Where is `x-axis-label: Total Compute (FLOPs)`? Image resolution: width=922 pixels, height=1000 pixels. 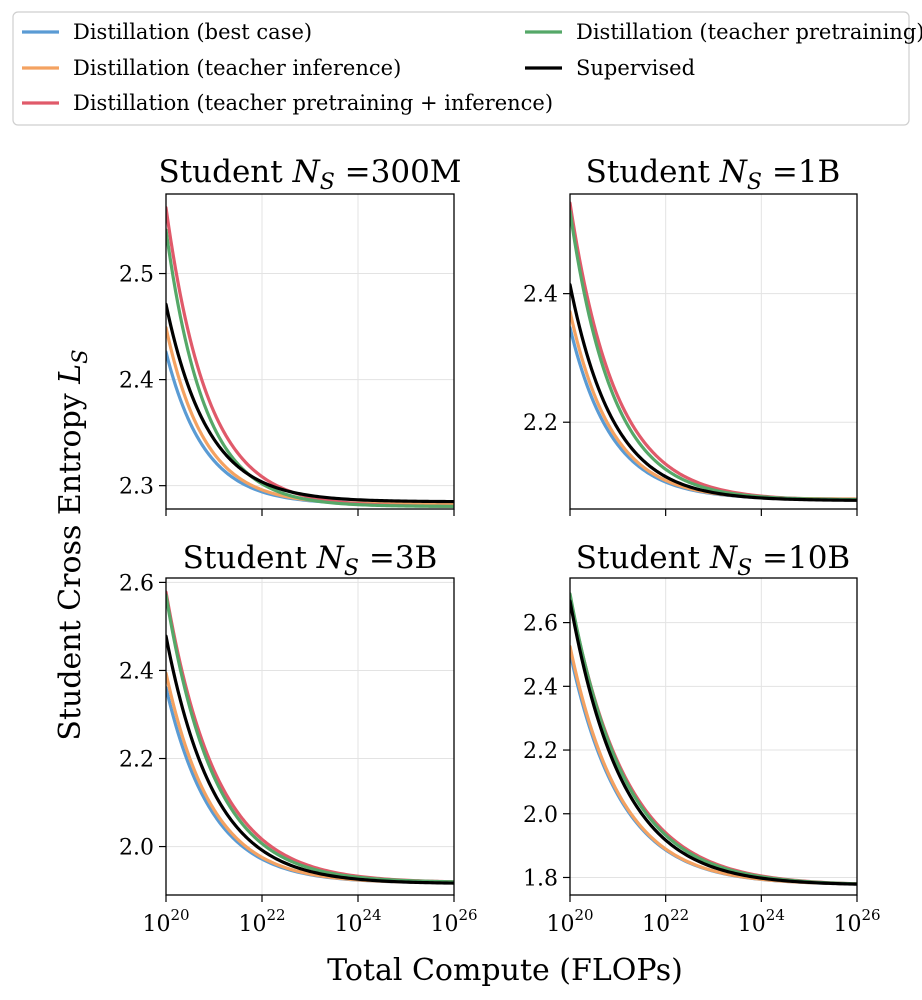
x-axis-label: Total Compute (FLOPs) is located at coordinates (505, 970).